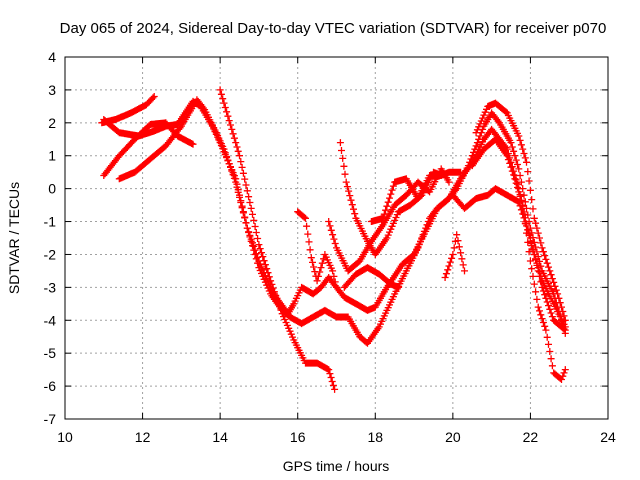 Image resolution: width=640 pixels, height=480 pixels. What do you see at coordinates (50, 320) in the screenshot?
I see `y-tick-label: -4` at bounding box center [50, 320].